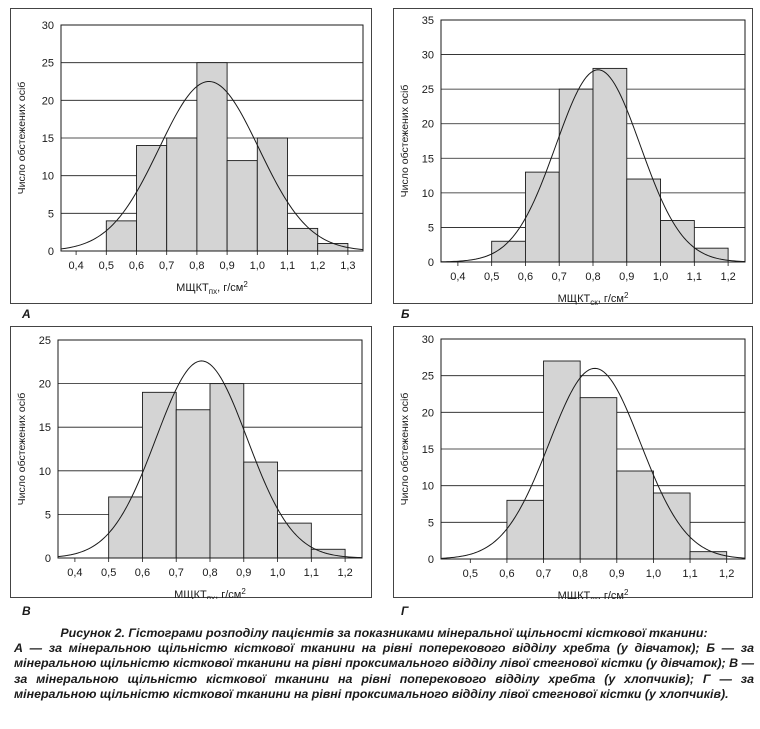  Describe the element at coordinates (653, 574) in the screenshot. I see `x-tick-label-5: 1,0` at that location.